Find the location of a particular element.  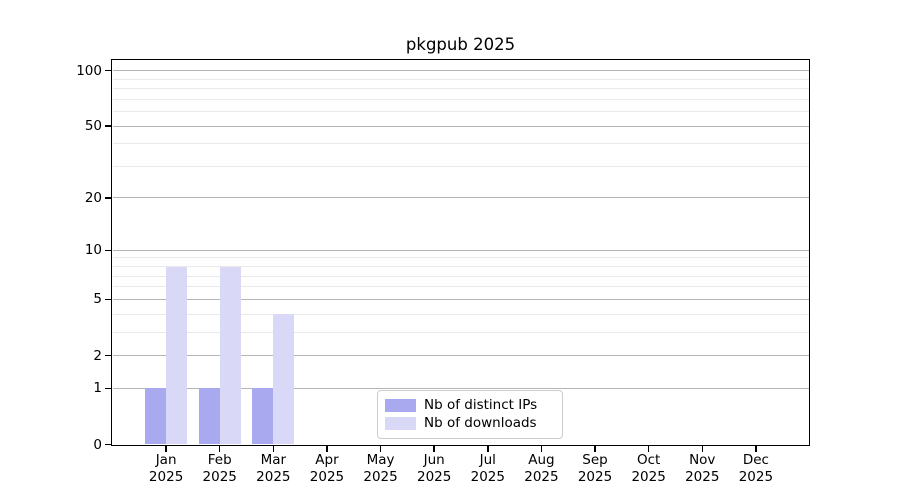

y-tick-label: 50 is located at coordinates (93, 126).